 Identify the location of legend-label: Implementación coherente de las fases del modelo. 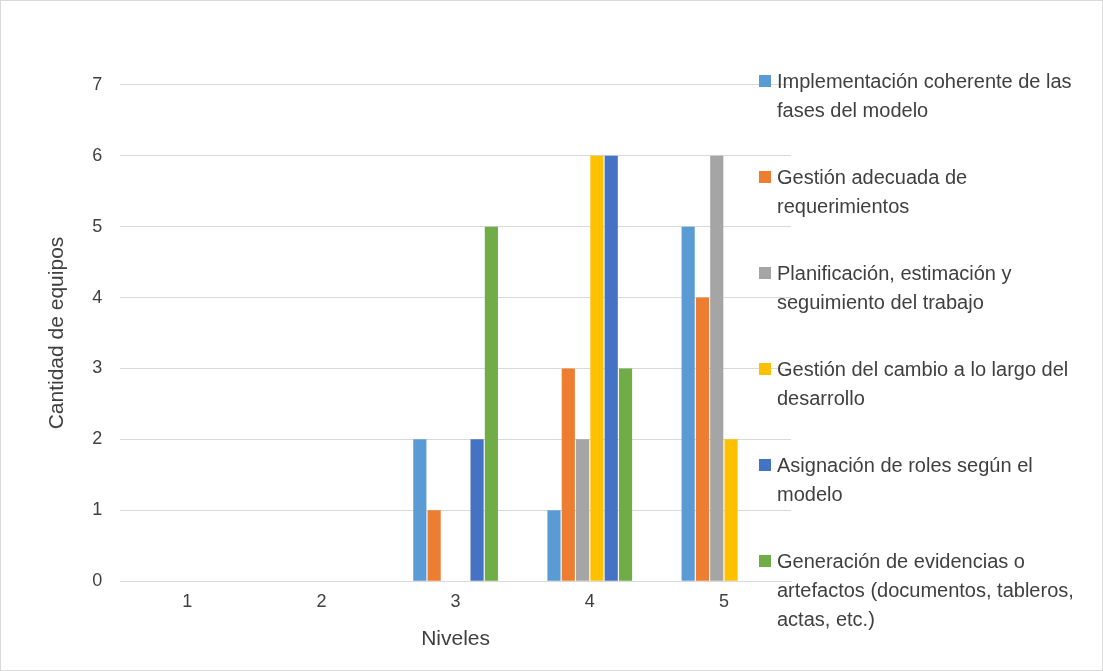
(925, 96).